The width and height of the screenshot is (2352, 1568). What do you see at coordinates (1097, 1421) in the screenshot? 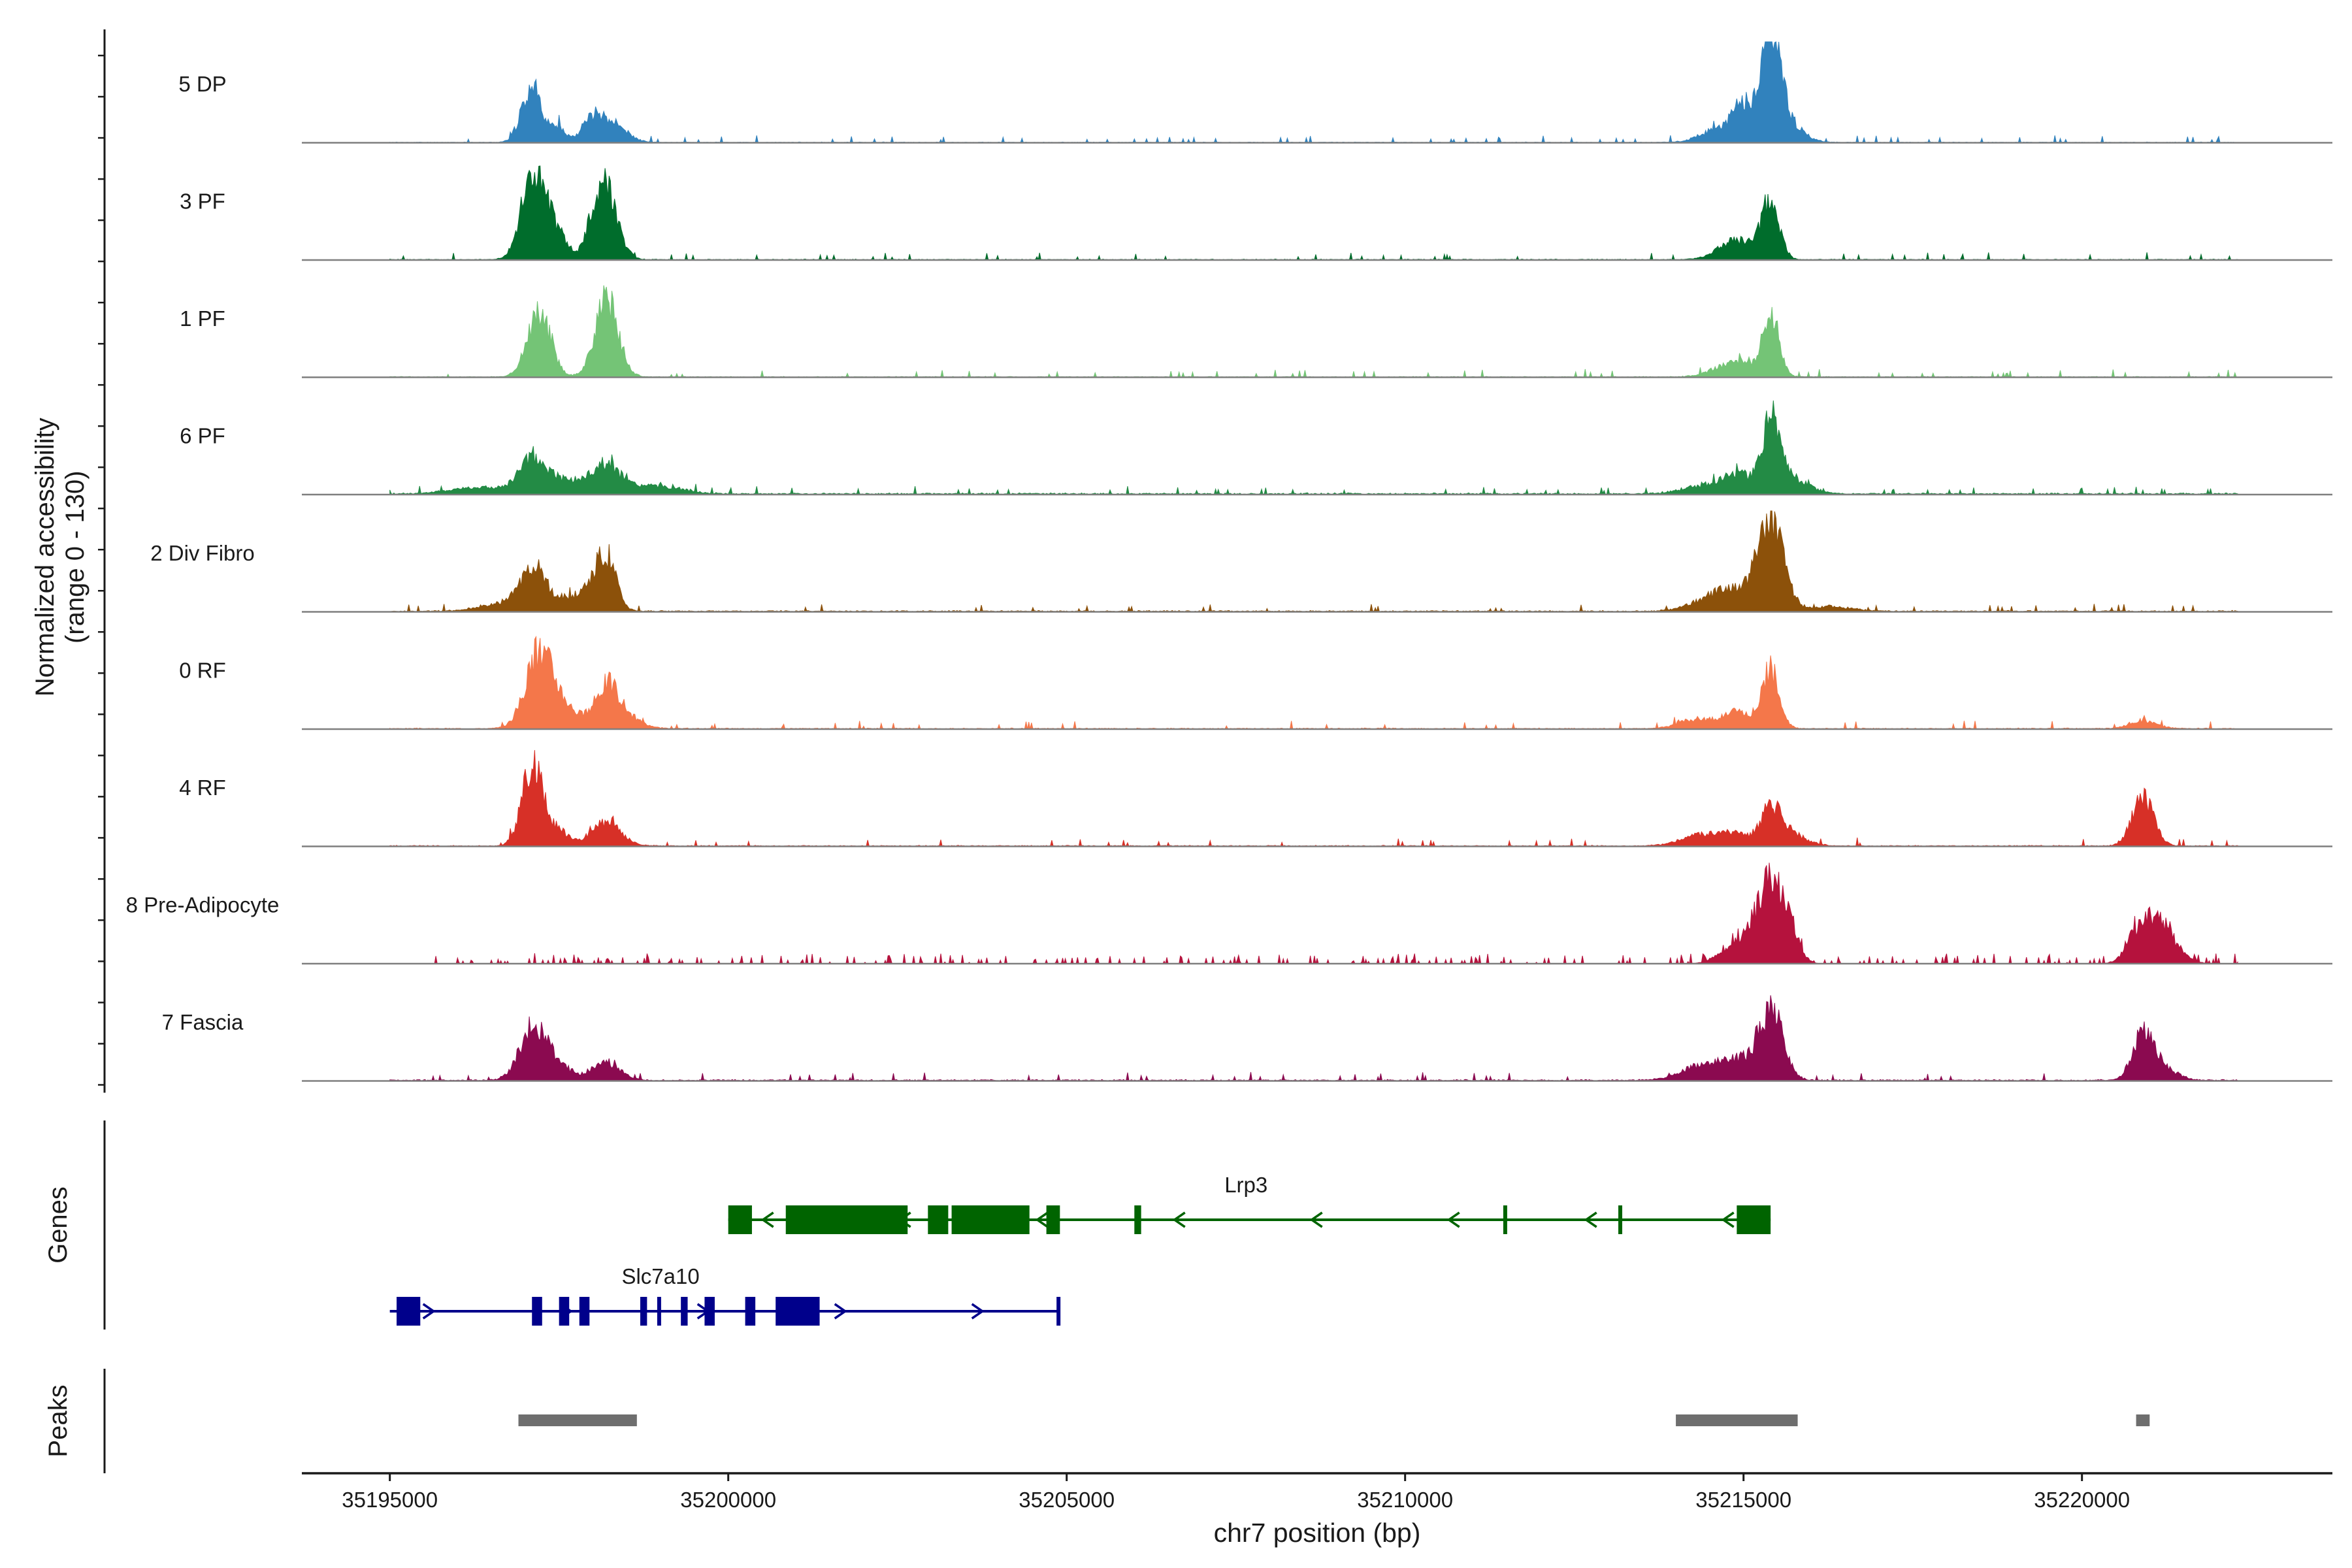
I see `peaks-panel: Peaks` at bounding box center [1097, 1421].